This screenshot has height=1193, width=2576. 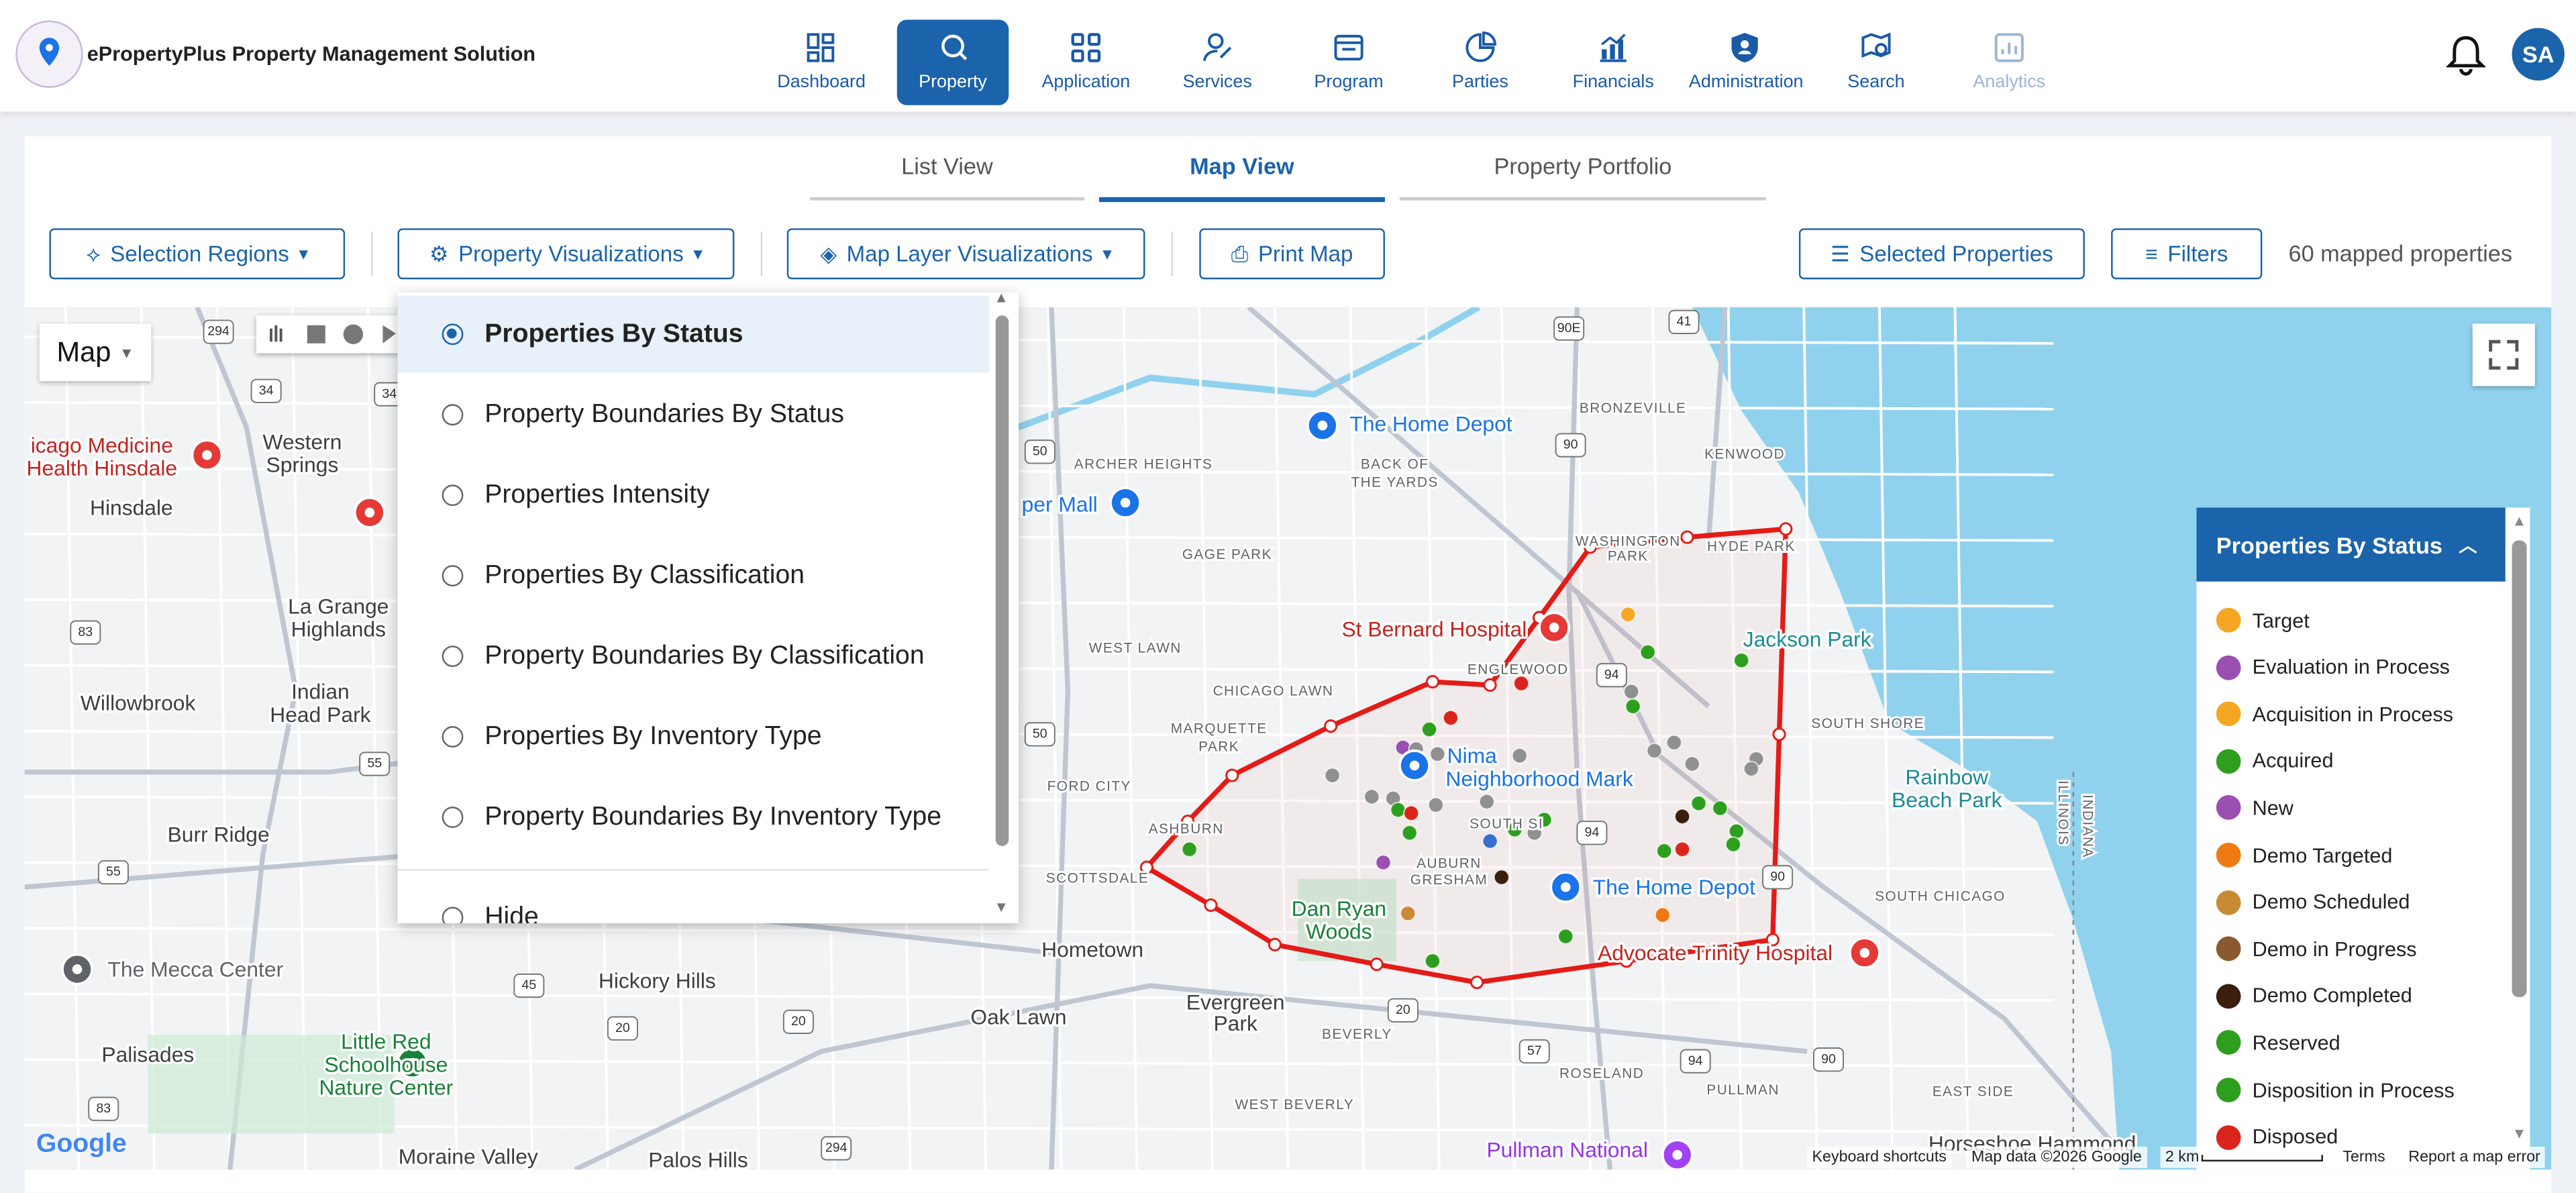 I want to click on toolbar-button: ☰ Selected Properties, so click(x=1941, y=254).